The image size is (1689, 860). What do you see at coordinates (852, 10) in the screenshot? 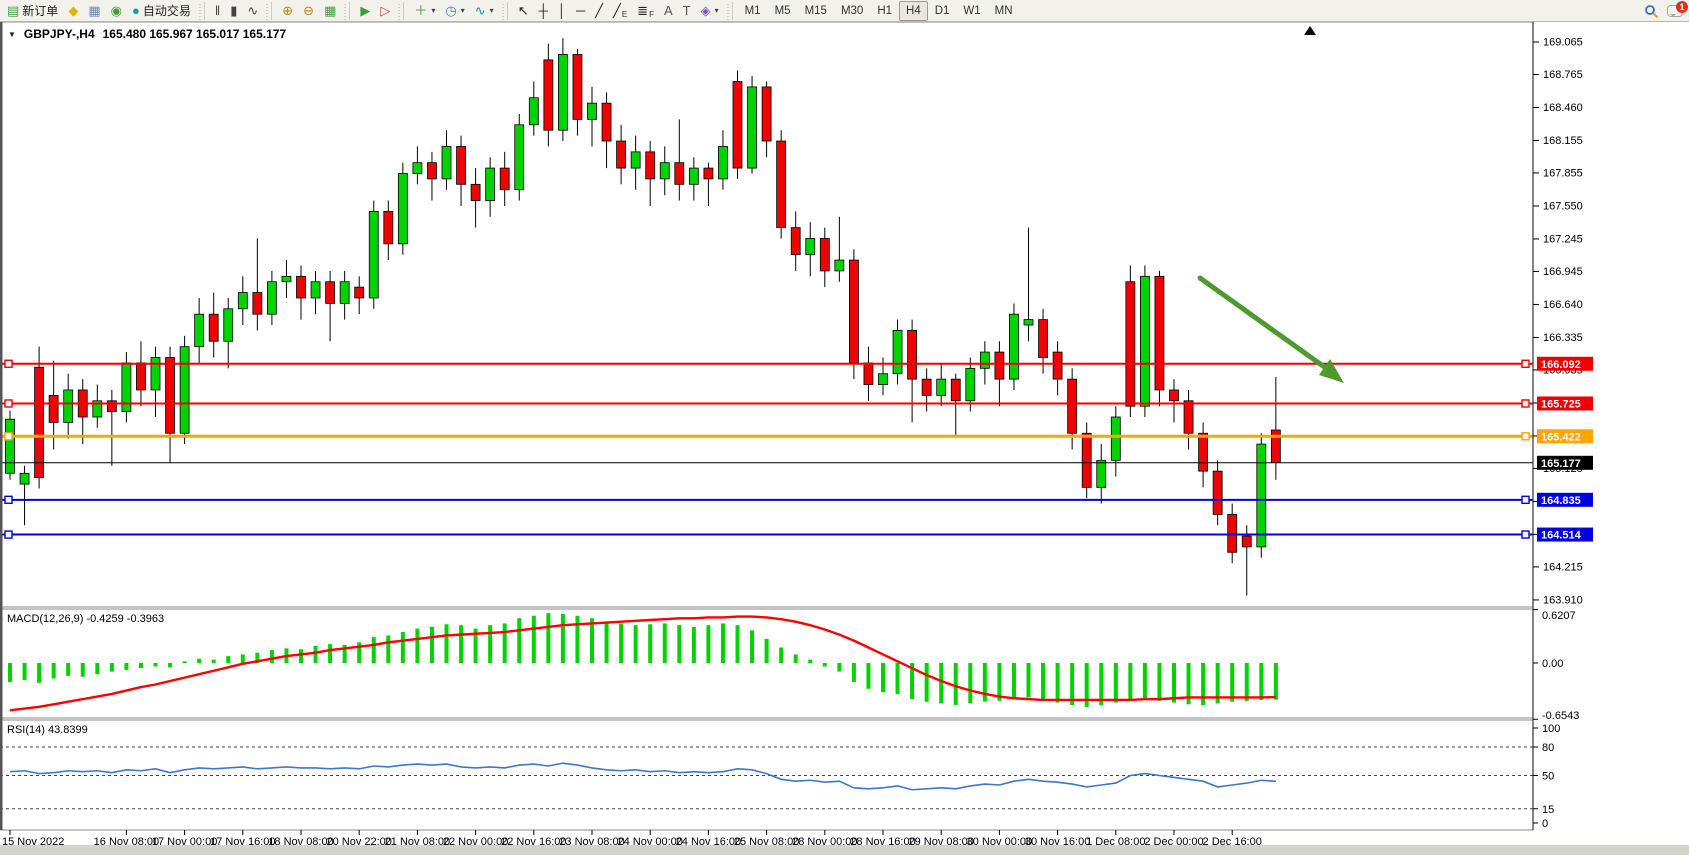
I see `timeframe-m30-button: M30` at bounding box center [852, 10].